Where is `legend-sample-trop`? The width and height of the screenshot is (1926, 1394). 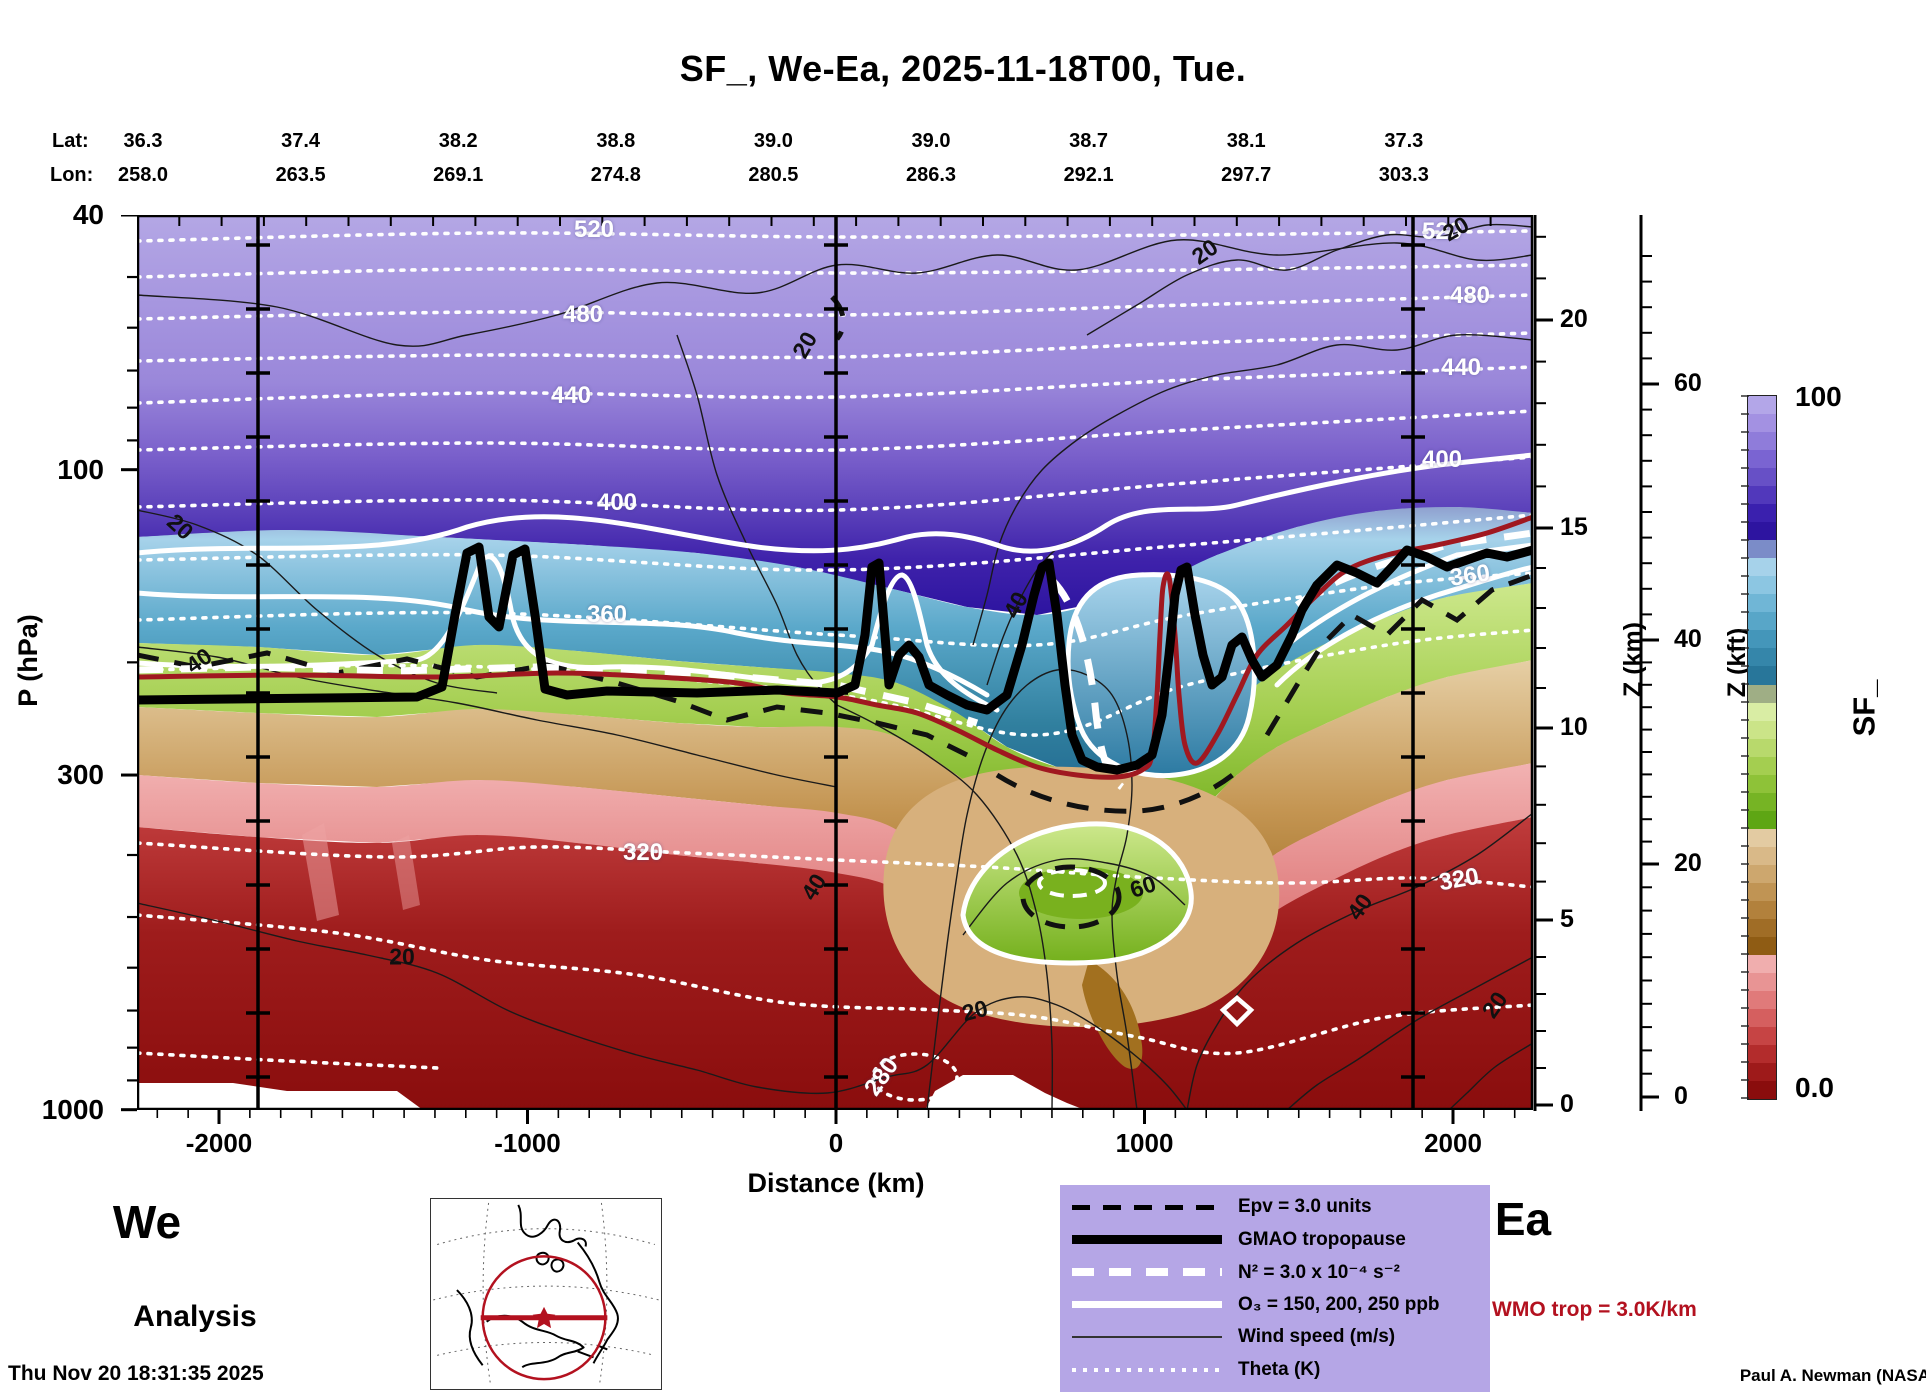 legend-sample-trop is located at coordinates (1147, 1240).